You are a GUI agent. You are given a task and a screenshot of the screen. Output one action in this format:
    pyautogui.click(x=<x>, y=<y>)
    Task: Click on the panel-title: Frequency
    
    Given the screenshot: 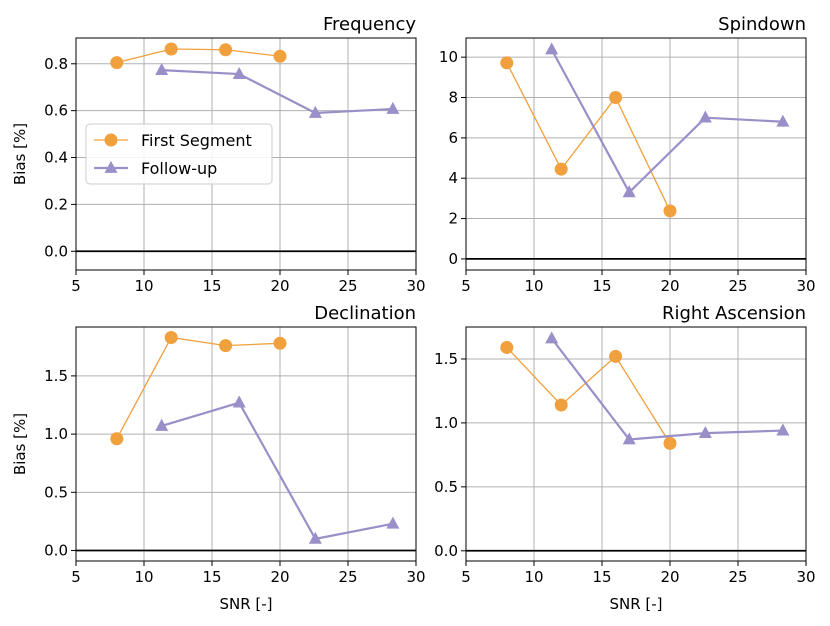 What is the action you would take?
    pyautogui.click(x=369, y=24)
    